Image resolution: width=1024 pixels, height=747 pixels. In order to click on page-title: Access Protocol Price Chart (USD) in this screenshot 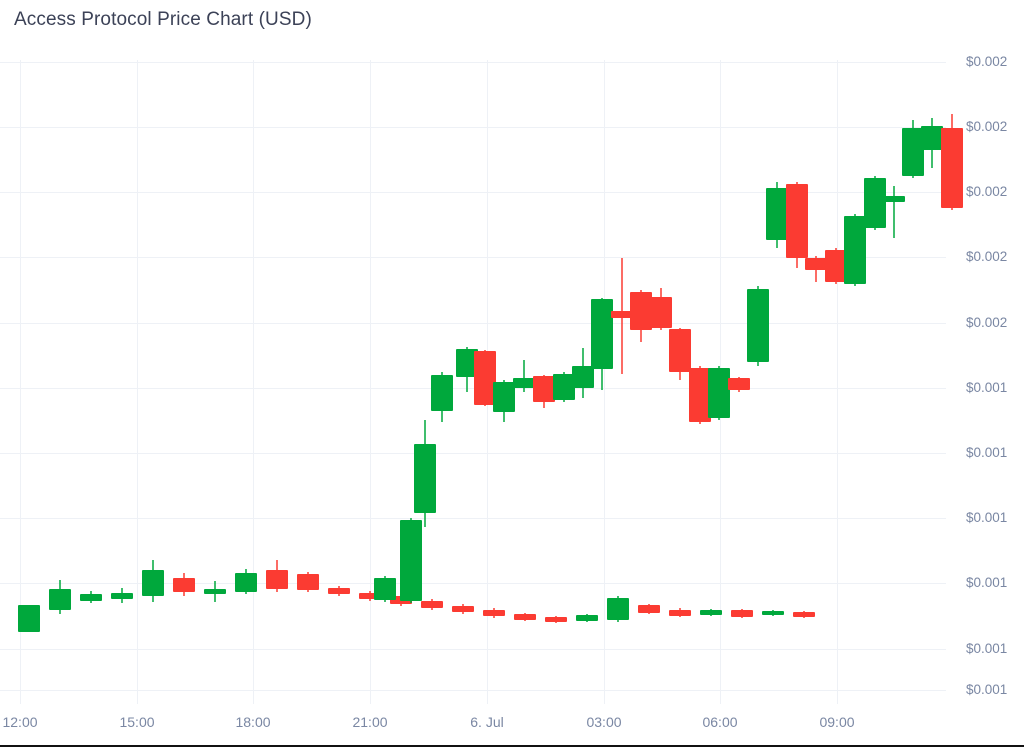, I will do `click(163, 19)`.